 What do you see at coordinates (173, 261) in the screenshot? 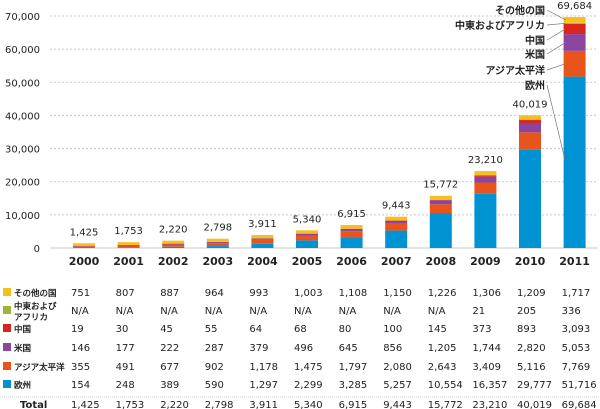
I see `x-tick-label: 2002` at bounding box center [173, 261].